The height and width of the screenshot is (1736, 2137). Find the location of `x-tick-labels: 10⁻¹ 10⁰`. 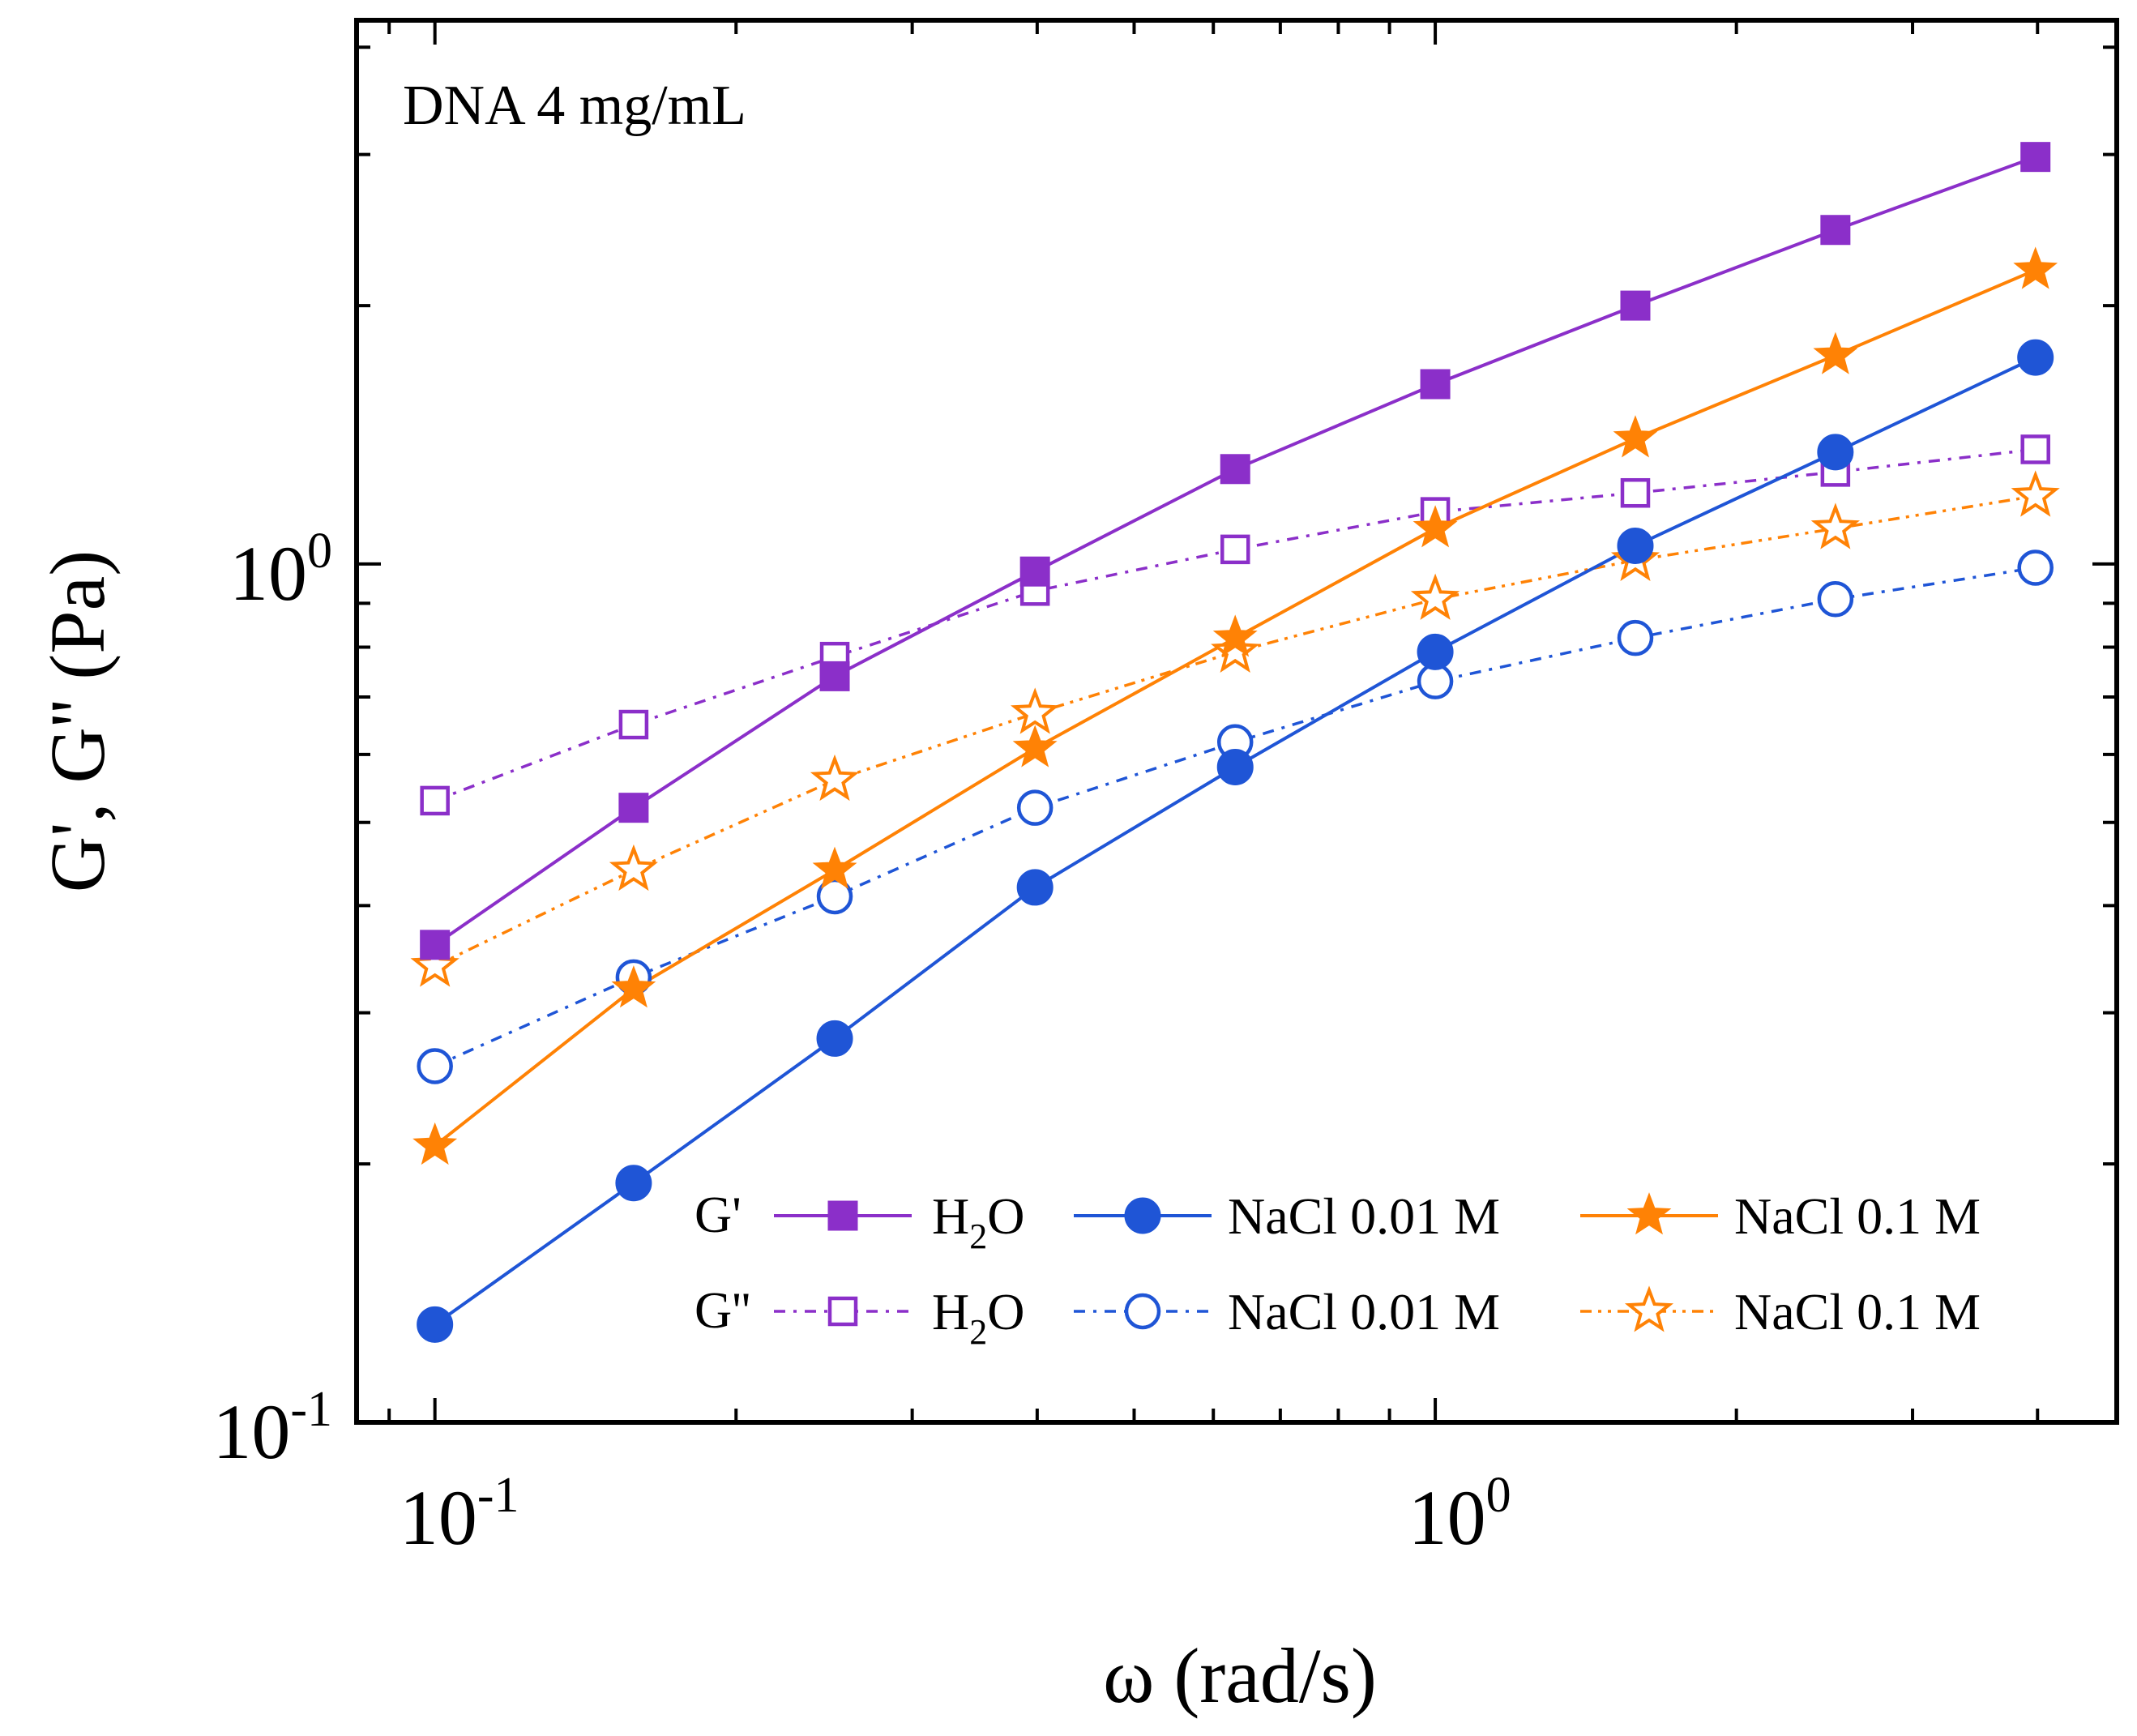

x-tick-labels: 10⁻¹ 10⁰ is located at coordinates (955, 1514).